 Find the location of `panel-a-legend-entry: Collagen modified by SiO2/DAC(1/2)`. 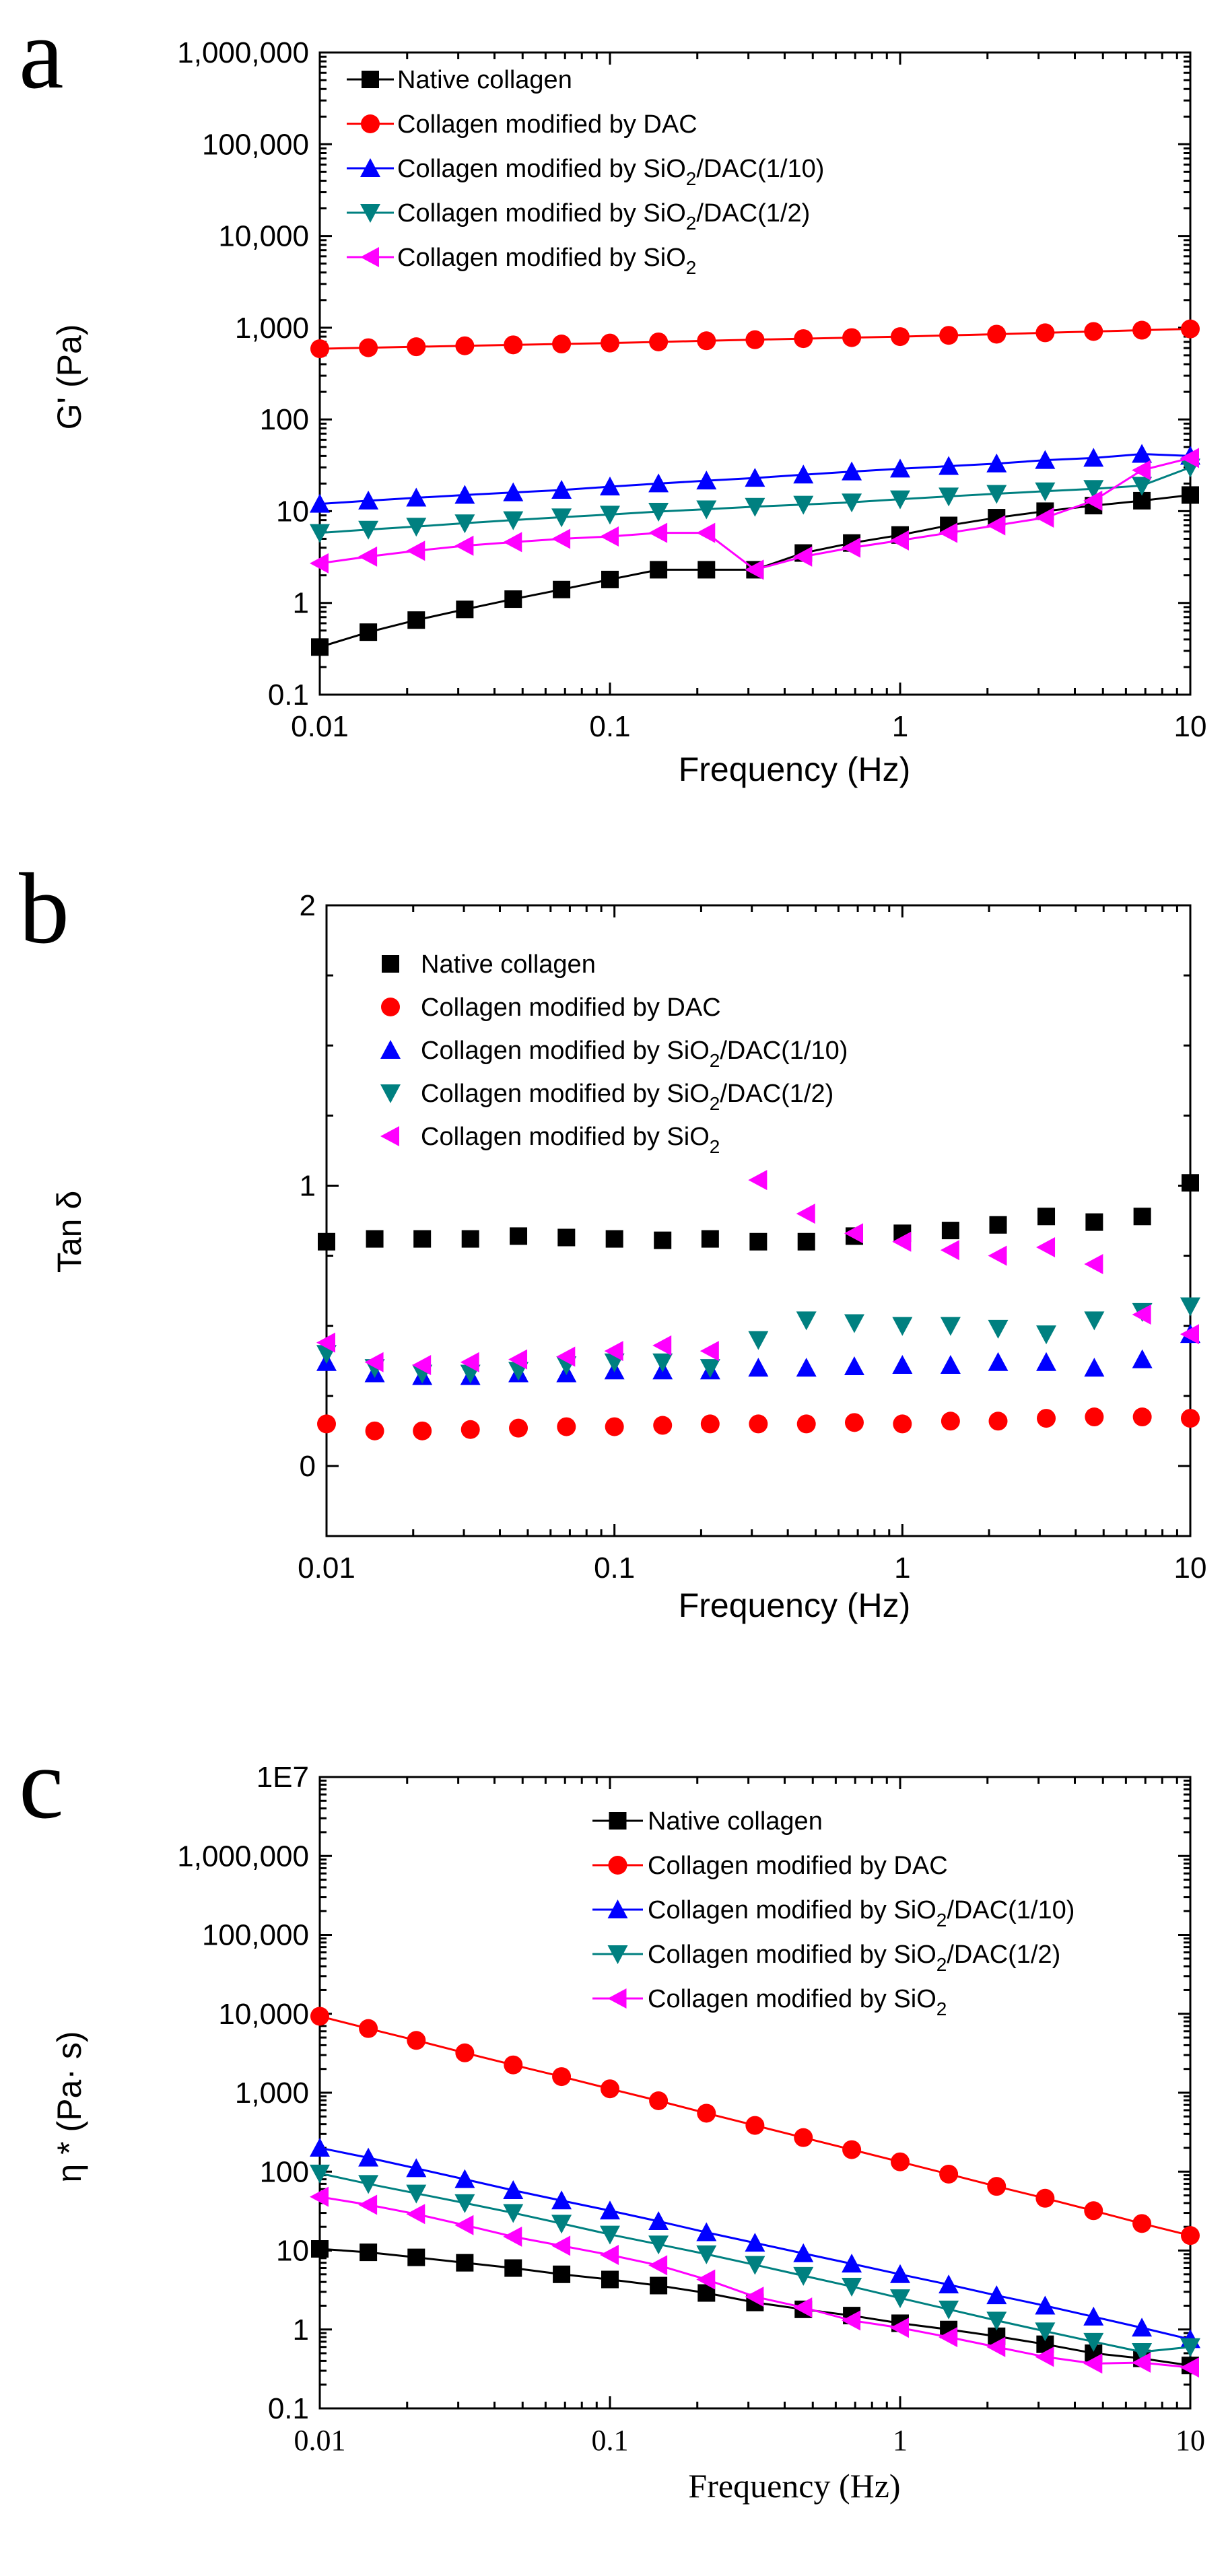

panel-a-legend-entry: Collagen modified by SiO2/DAC(1/2) is located at coordinates (578, 216).